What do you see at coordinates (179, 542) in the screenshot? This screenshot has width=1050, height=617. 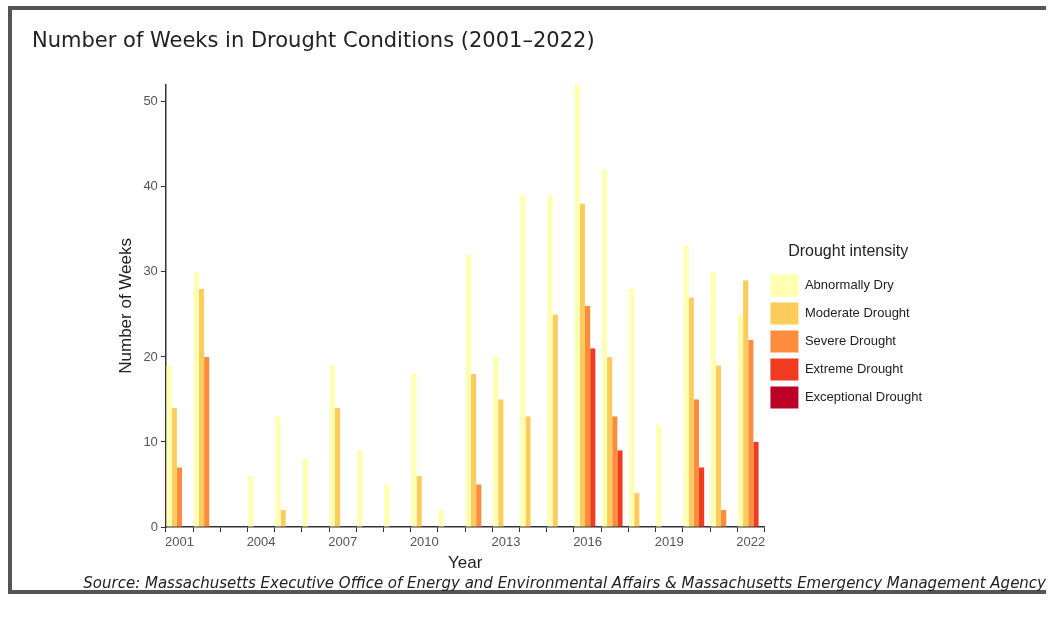 I see `x-tick-label: 2001` at bounding box center [179, 542].